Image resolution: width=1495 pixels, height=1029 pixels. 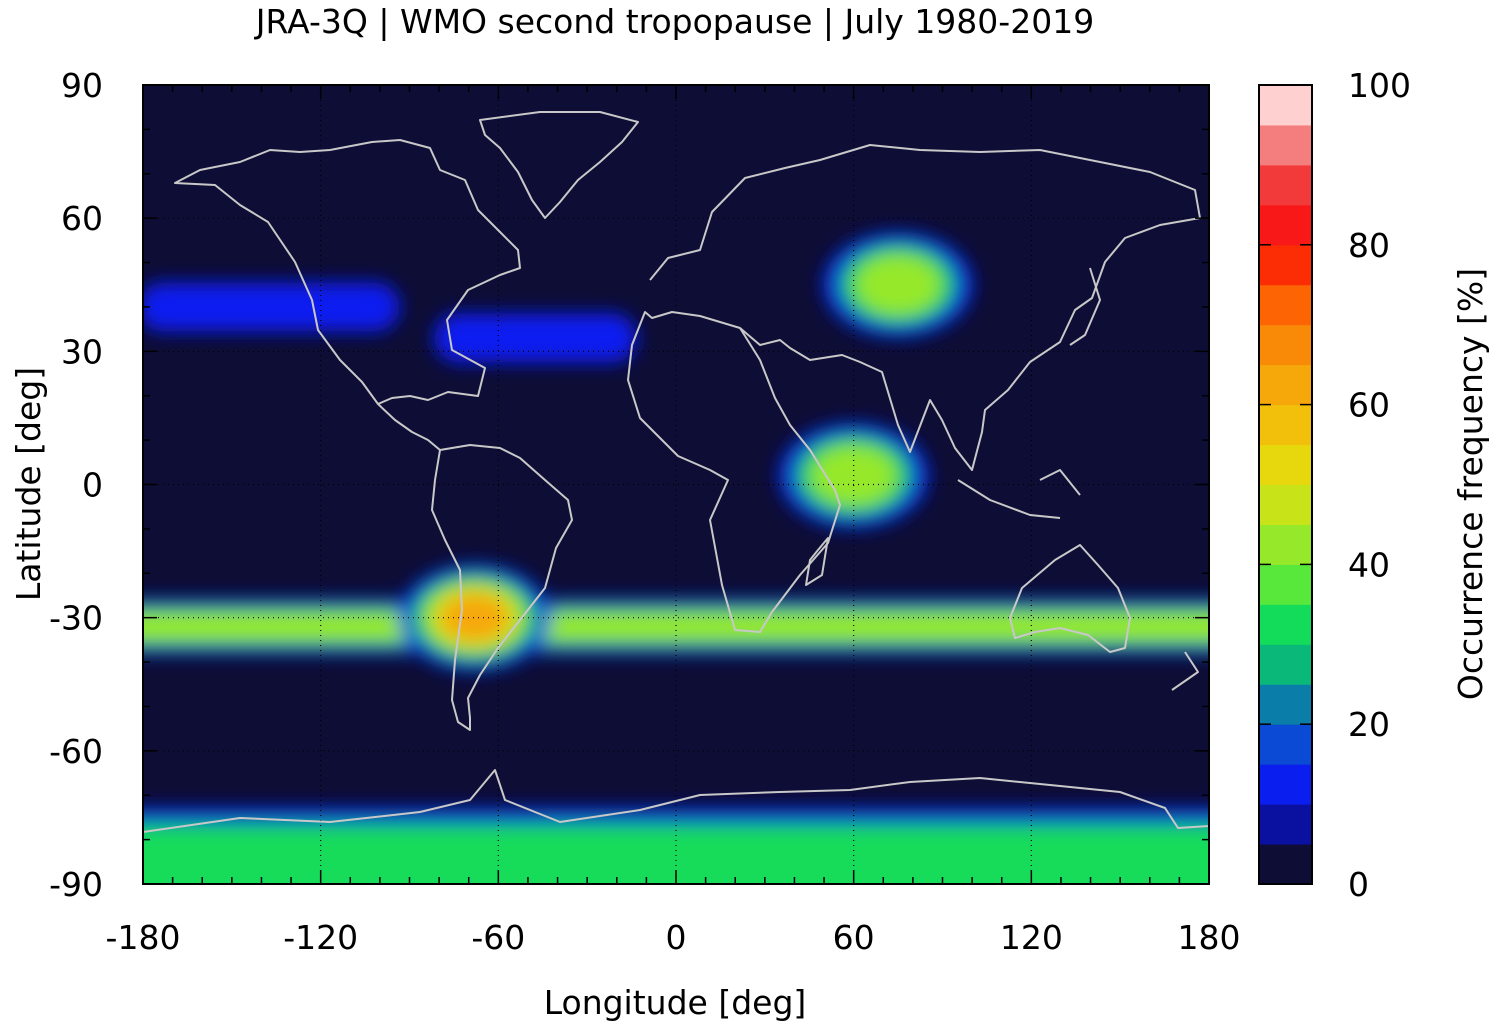 What do you see at coordinates (1369, 245) in the screenshot?
I see `colorbar-tick-label: 80` at bounding box center [1369, 245].